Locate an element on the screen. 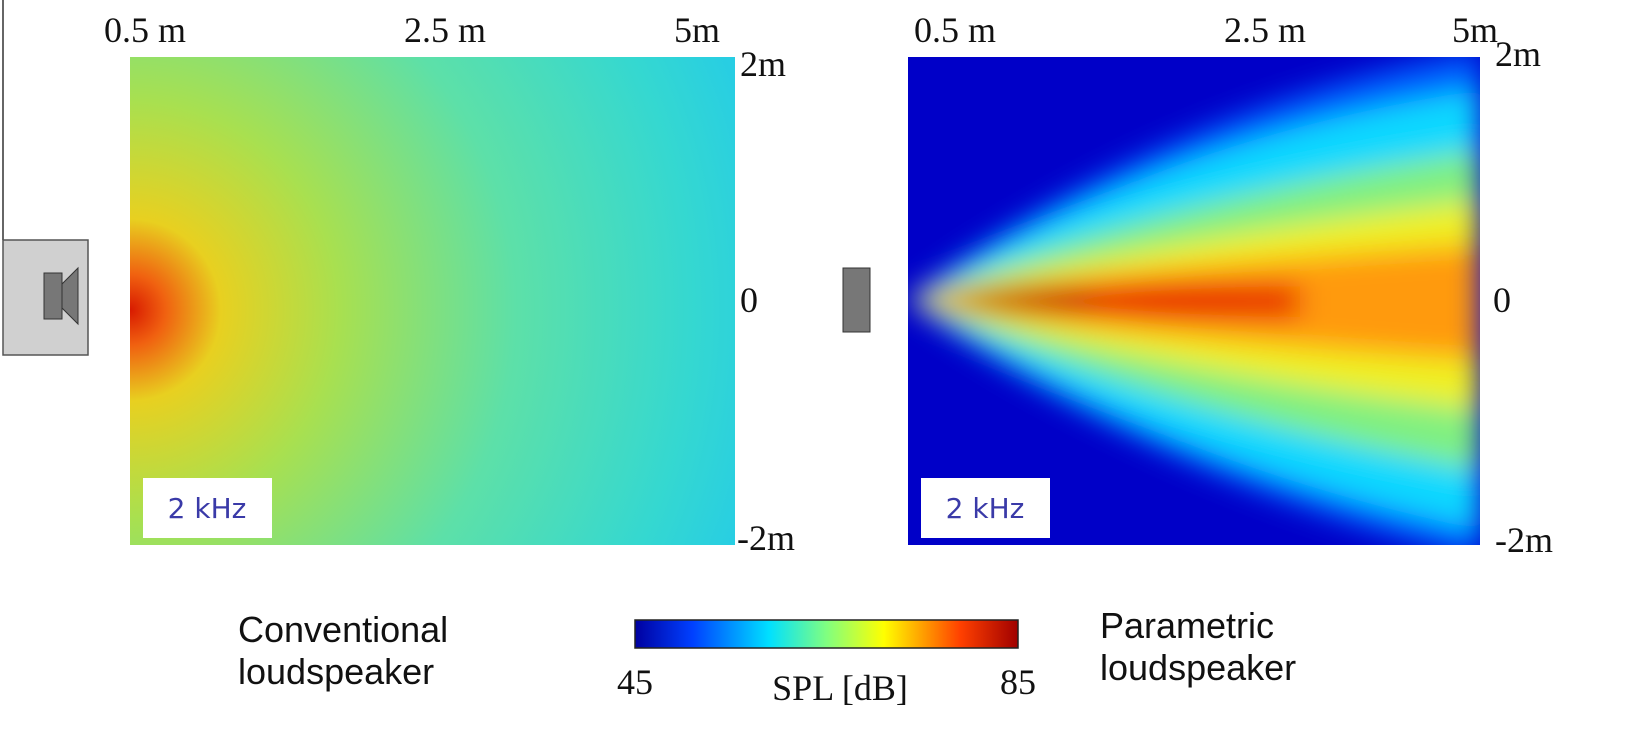 The width and height of the screenshot is (1638, 747). caption: Parametric is located at coordinates (1187, 625).